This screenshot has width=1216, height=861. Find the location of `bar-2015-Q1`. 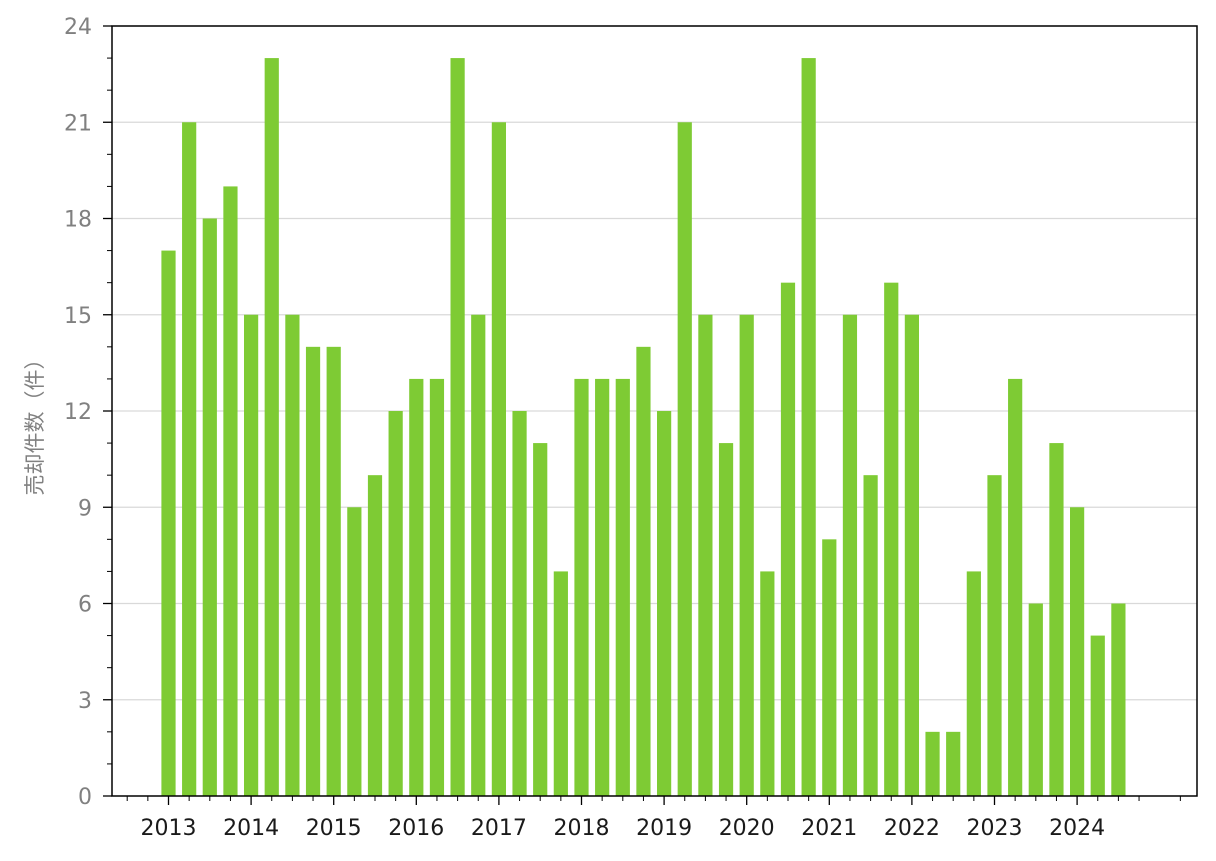

bar-2015-Q1 is located at coordinates (333, 571).